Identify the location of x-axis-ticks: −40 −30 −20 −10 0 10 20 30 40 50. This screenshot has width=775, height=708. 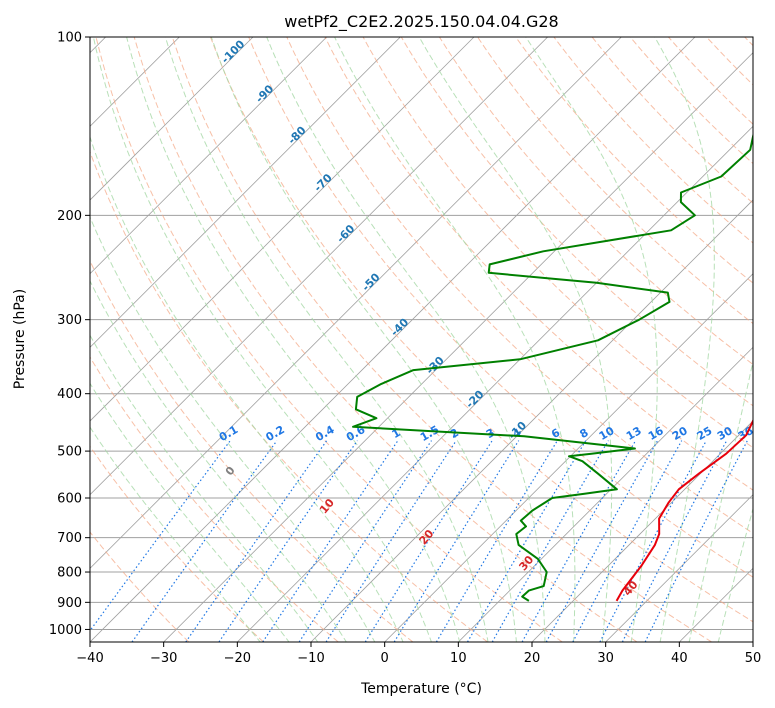
(418, 654).